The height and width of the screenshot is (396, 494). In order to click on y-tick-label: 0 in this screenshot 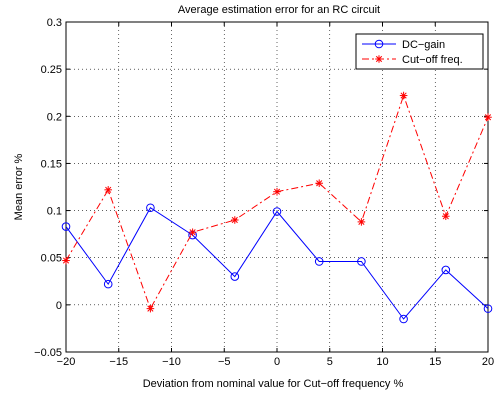, I will do `click(59, 306)`.